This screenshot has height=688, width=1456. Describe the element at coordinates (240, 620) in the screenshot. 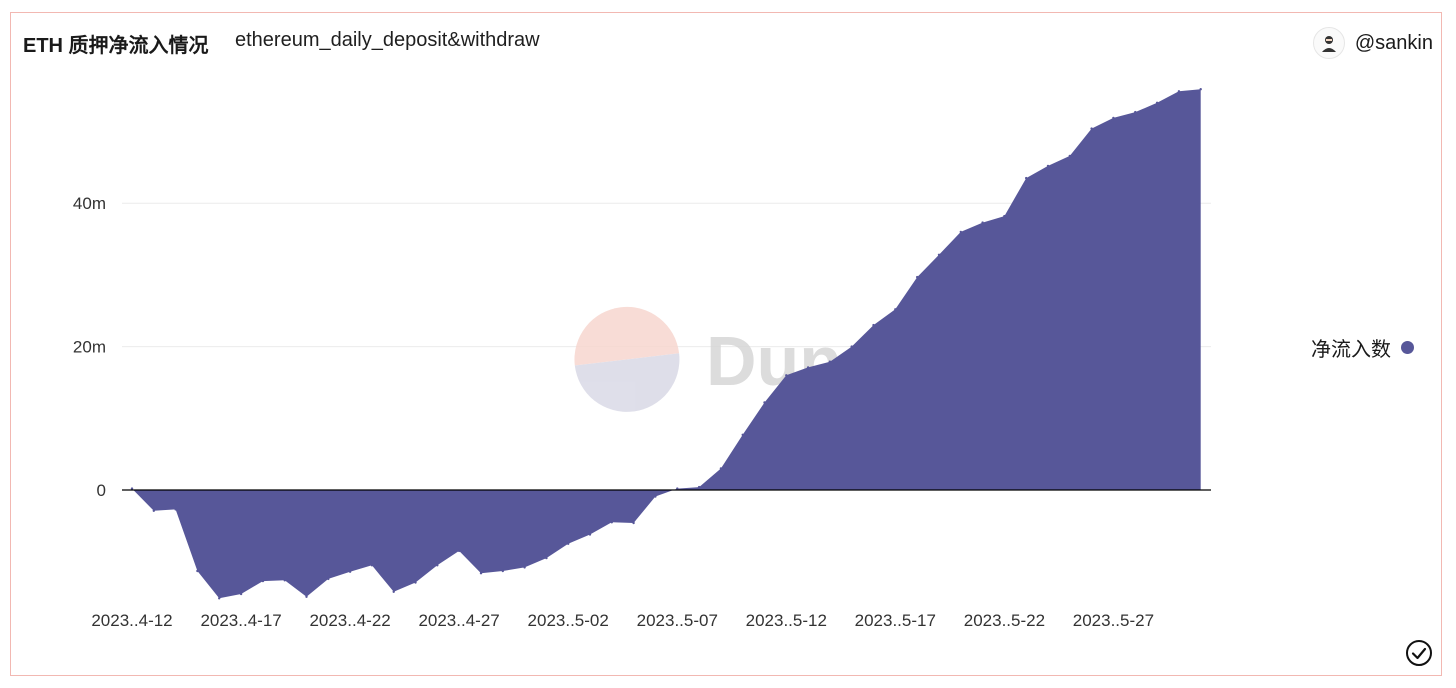

I see `x-tick-label: 2023..4-17` at that location.